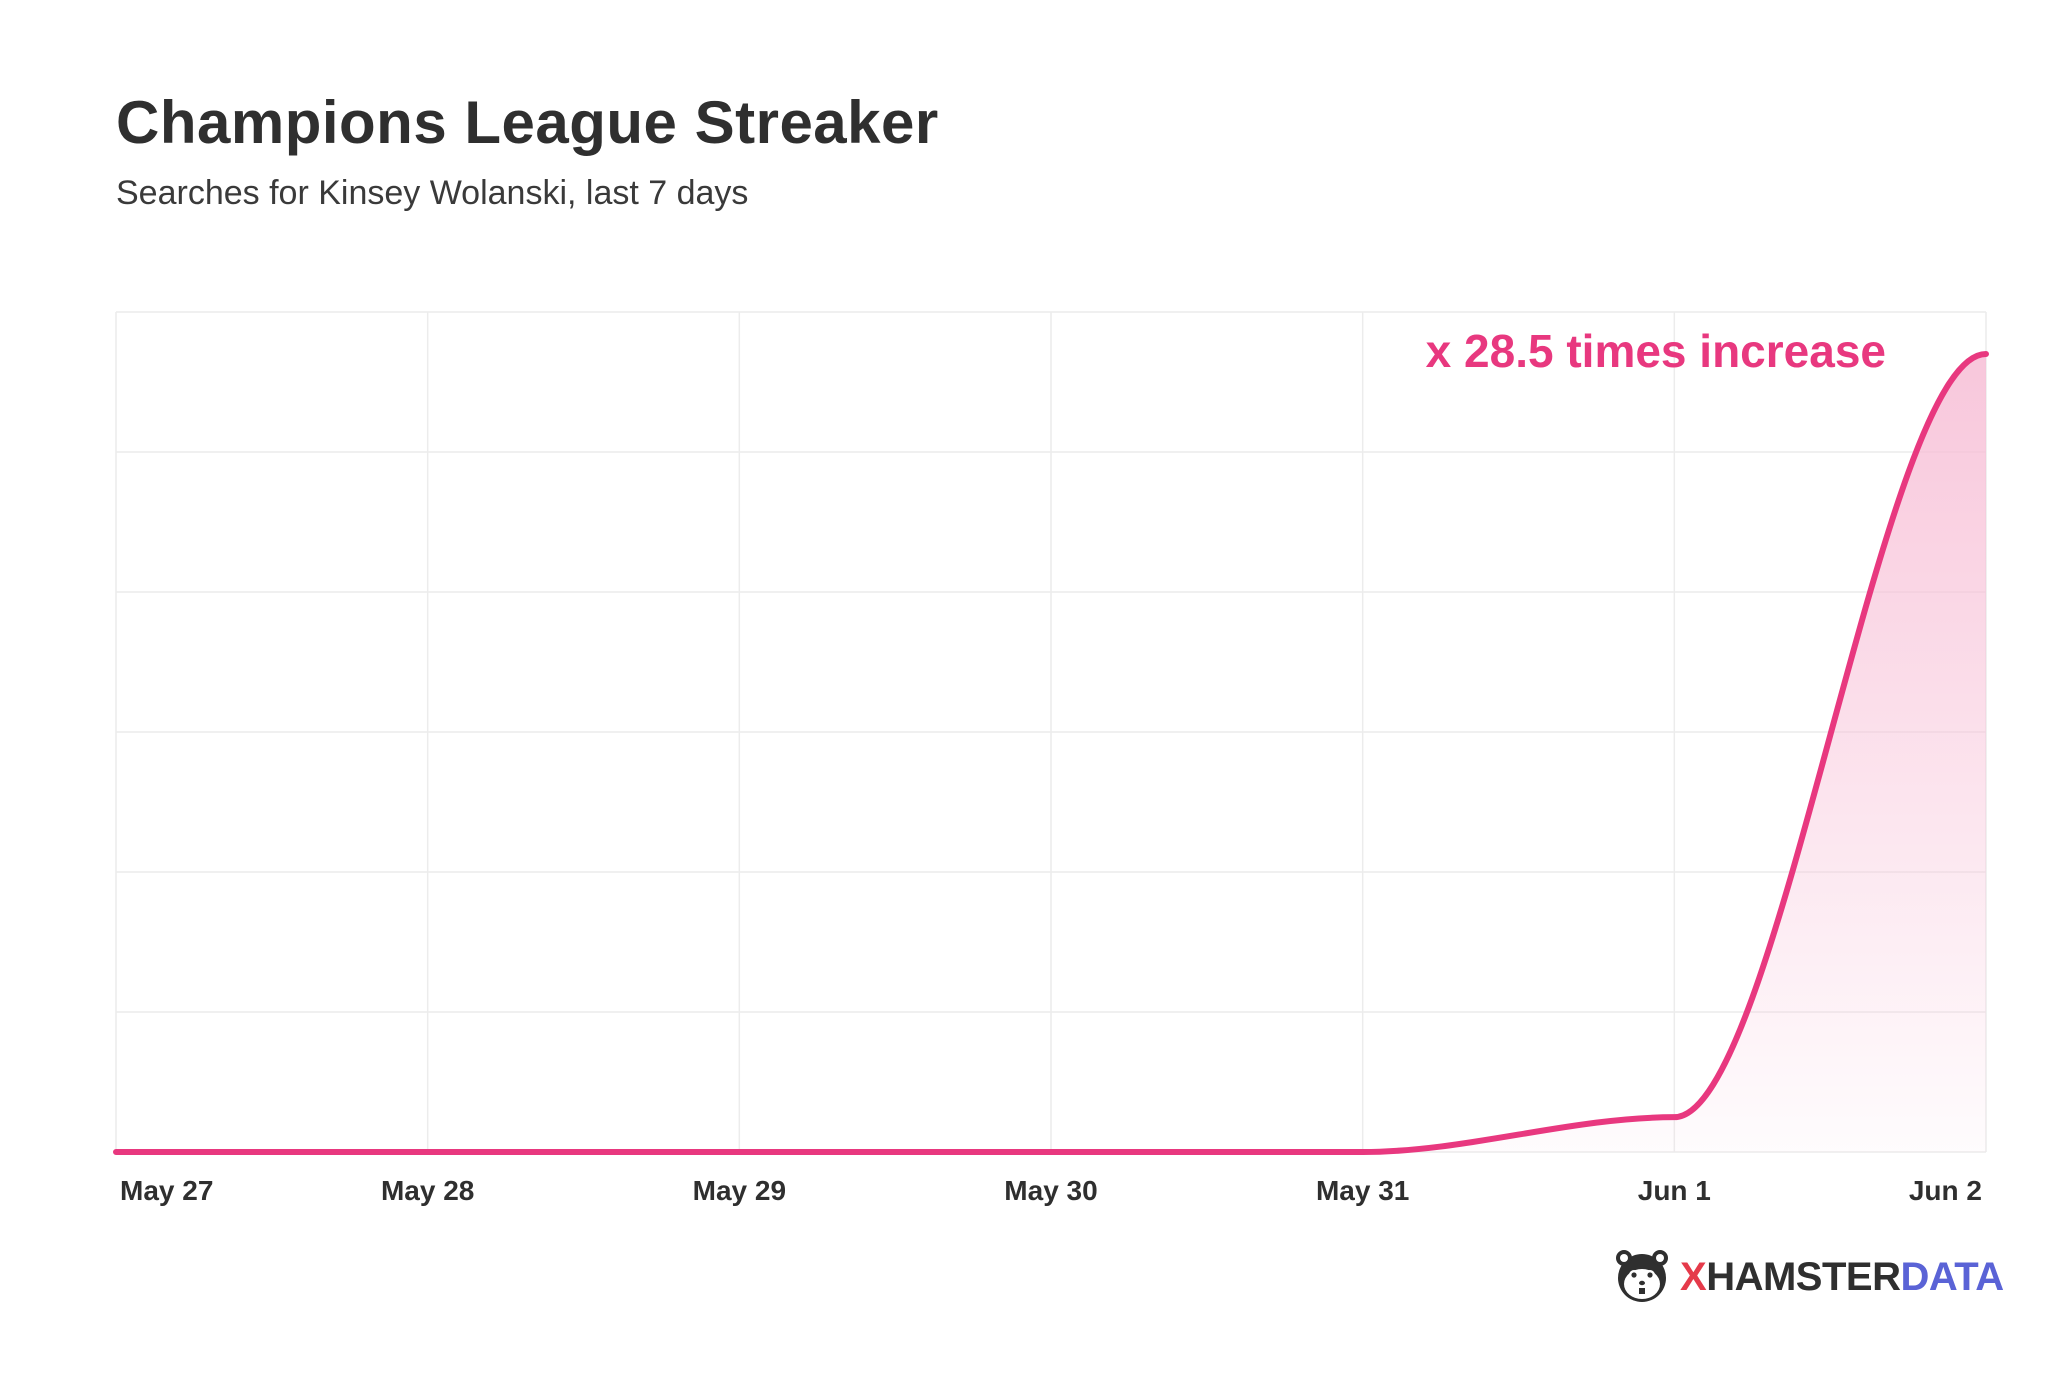  I want to click on xhamster-data-brand: XHAMSTERDATA, so click(1808, 1277).